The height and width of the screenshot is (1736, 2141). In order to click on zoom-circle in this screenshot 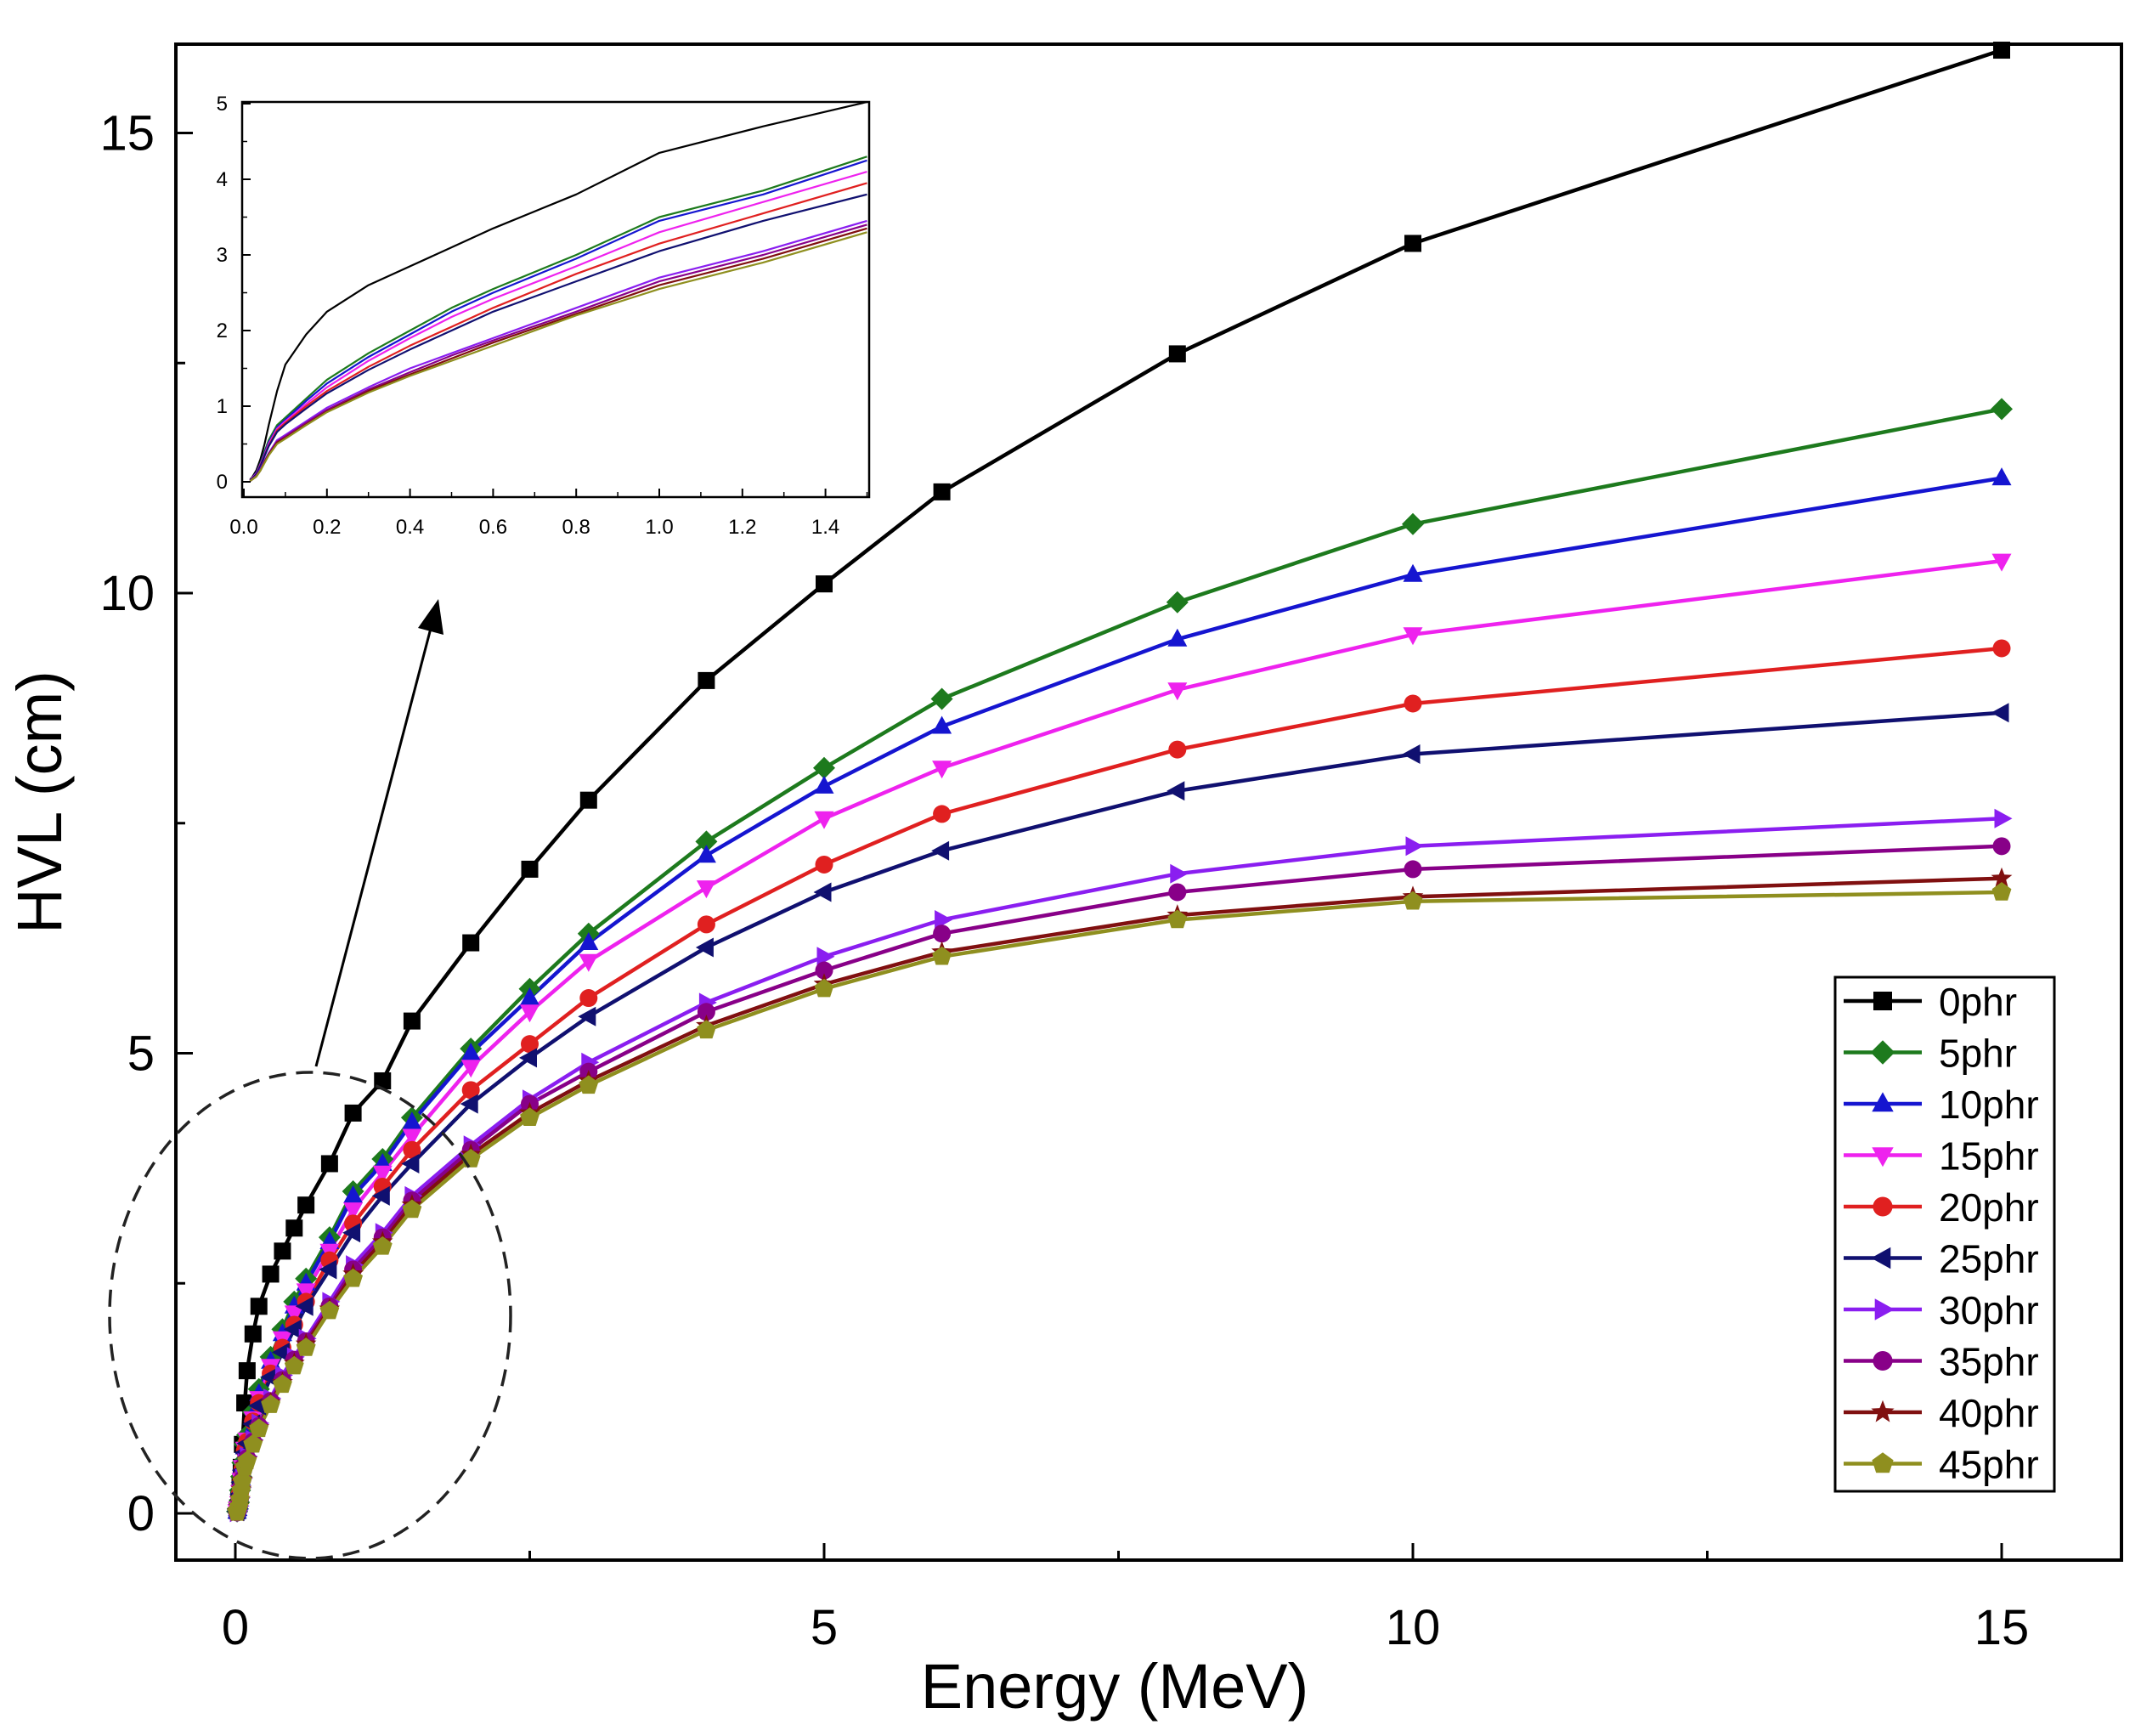, I will do `click(310, 1315)`.